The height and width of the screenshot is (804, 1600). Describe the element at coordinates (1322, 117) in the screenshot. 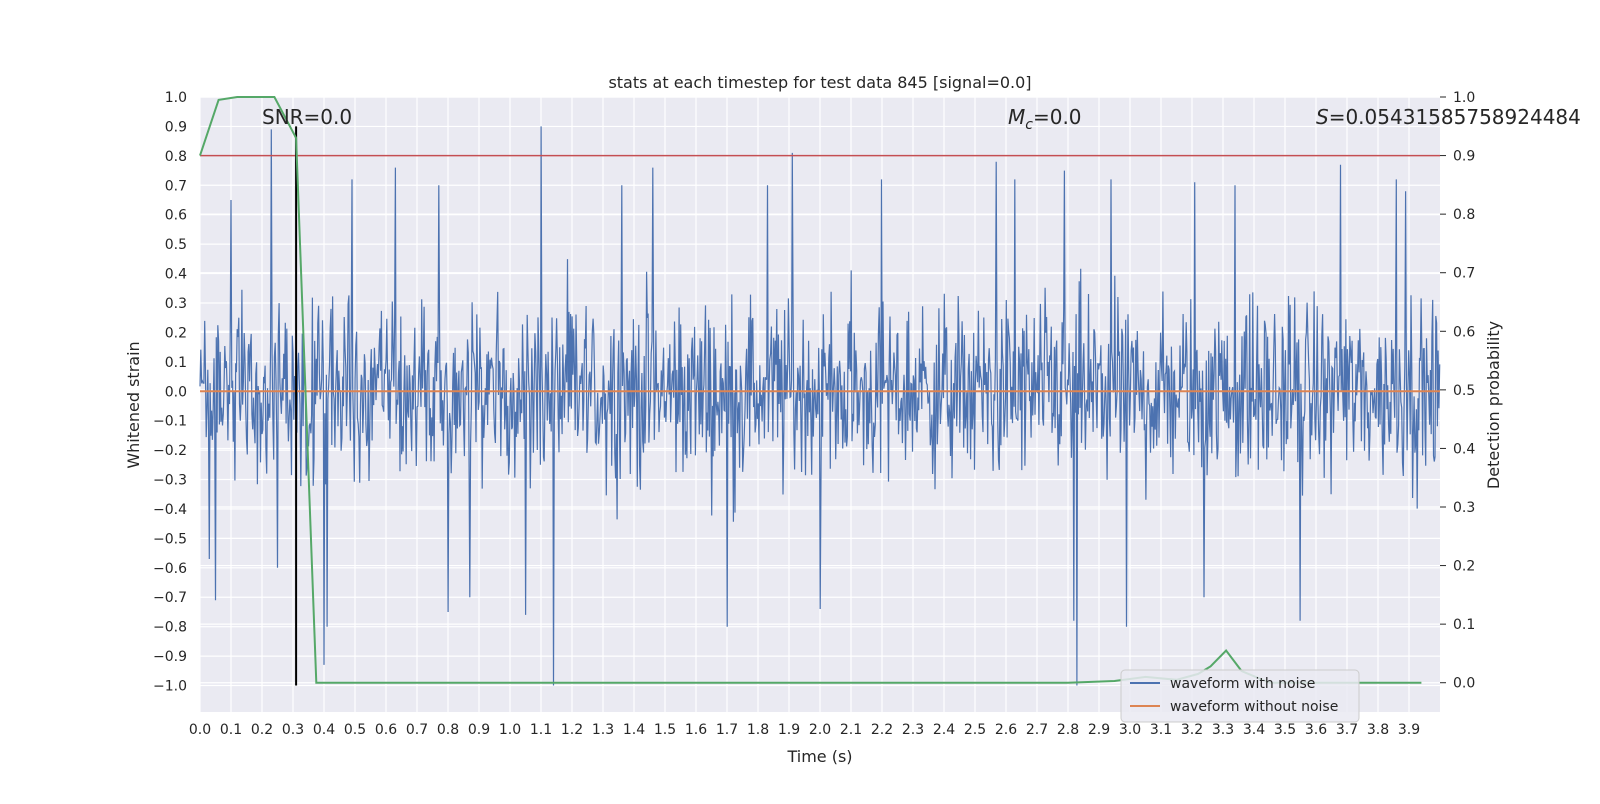

I see `s-symbol: S` at that location.